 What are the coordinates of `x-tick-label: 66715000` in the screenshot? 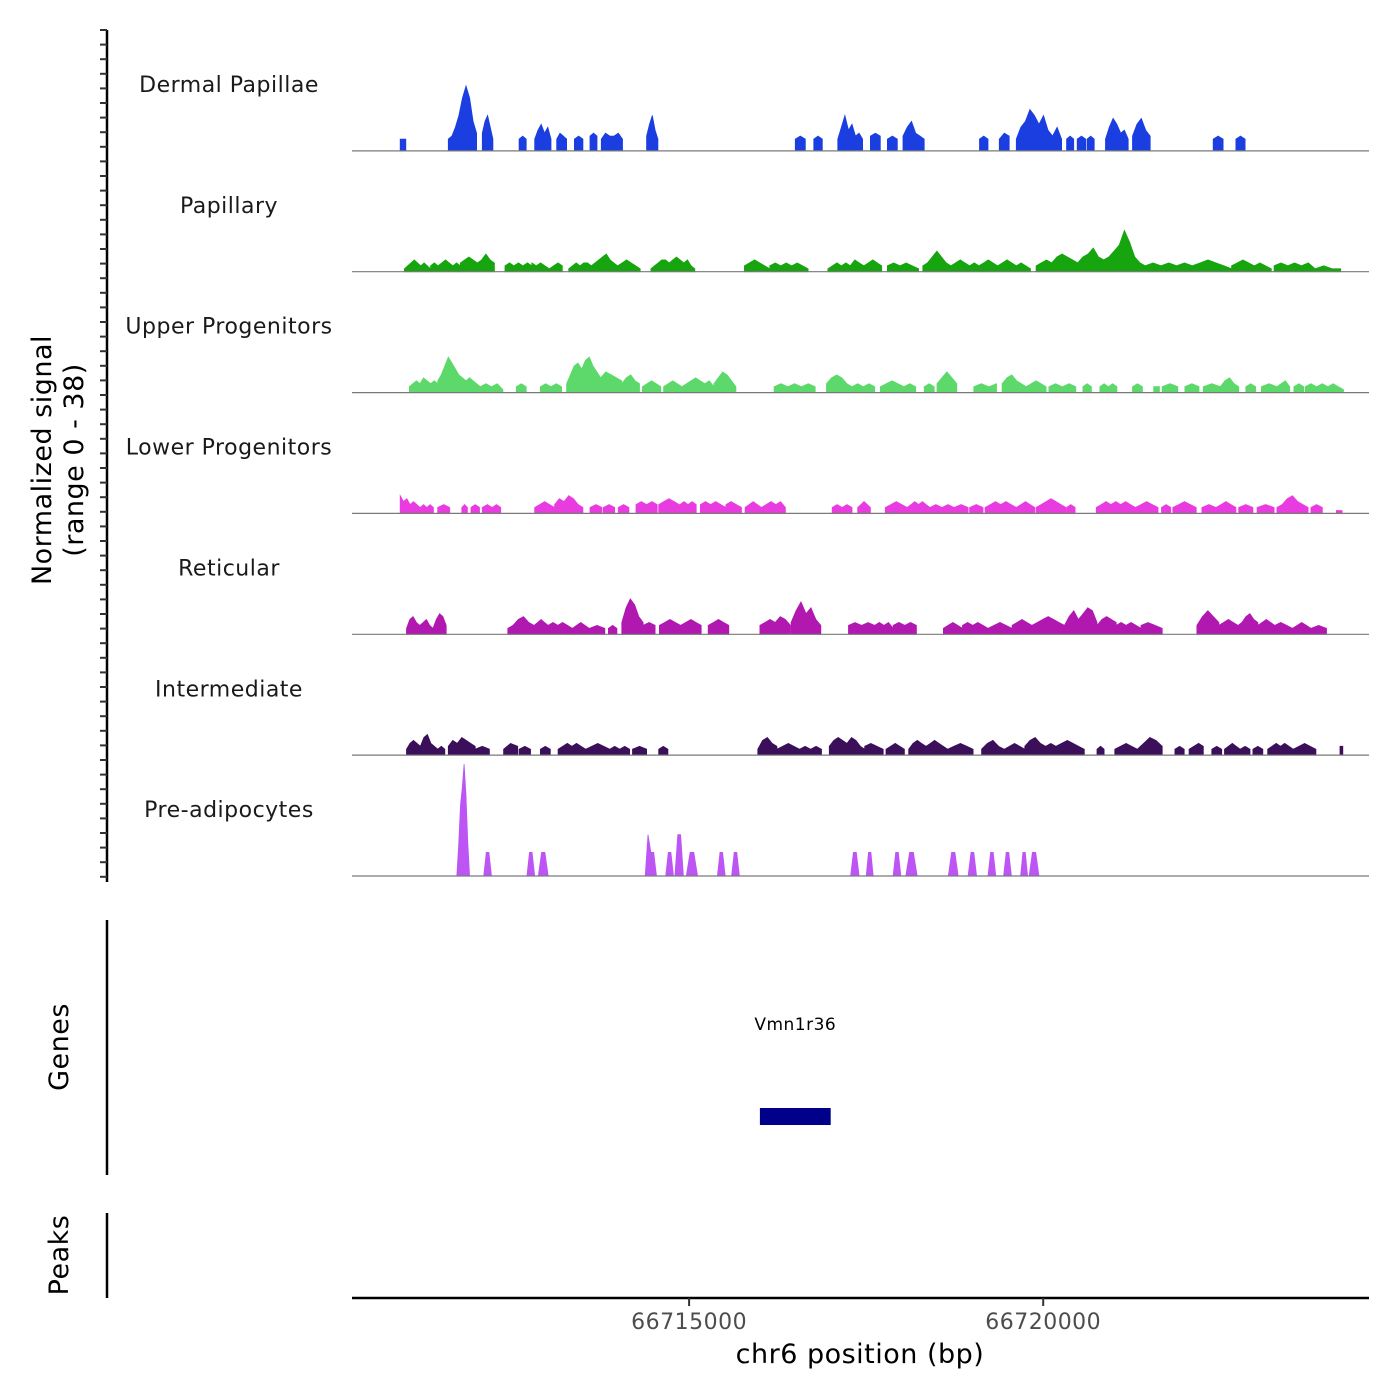 It's located at (689, 1322).